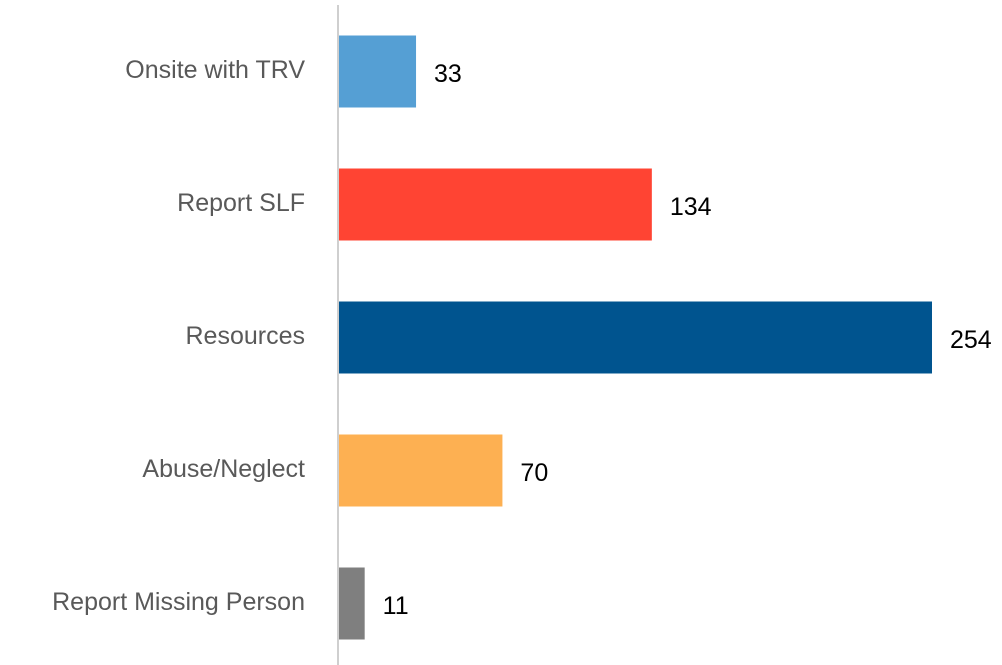 Image resolution: width=1002 pixels, height=665 pixels. I want to click on value-label: 70, so click(534, 473).